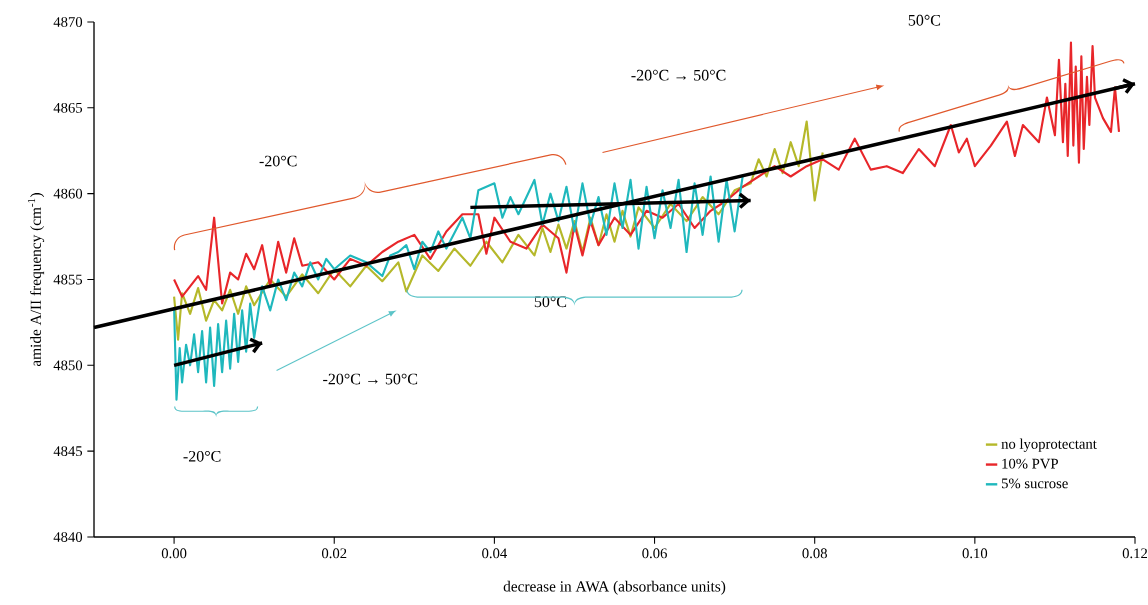  What do you see at coordinates (68, 22) in the screenshot?
I see `y-tick-label: 4870` at bounding box center [68, 22].